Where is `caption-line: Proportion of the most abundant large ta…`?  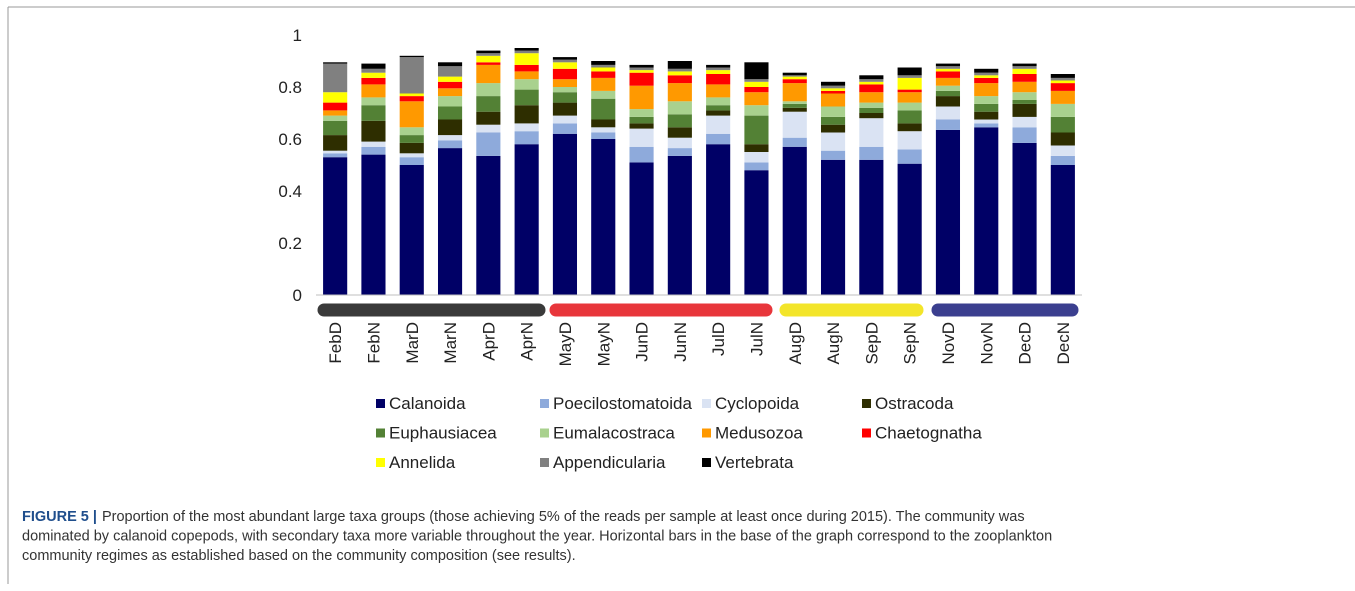
caption-line: Proportion of the most abundant large ta… is located at coordinates (563, 517).